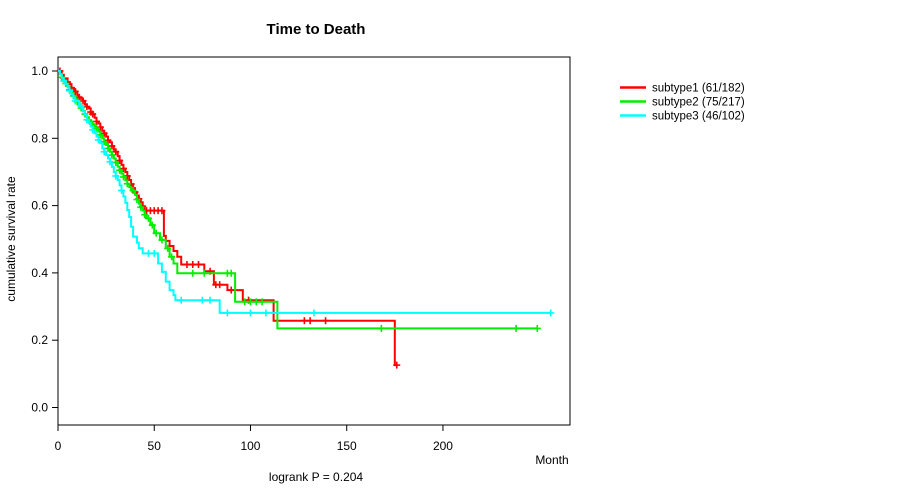 The width and height of the screenshot is (900, 500). I want to click on y-tick-label: 0.6, so click(39, 206).